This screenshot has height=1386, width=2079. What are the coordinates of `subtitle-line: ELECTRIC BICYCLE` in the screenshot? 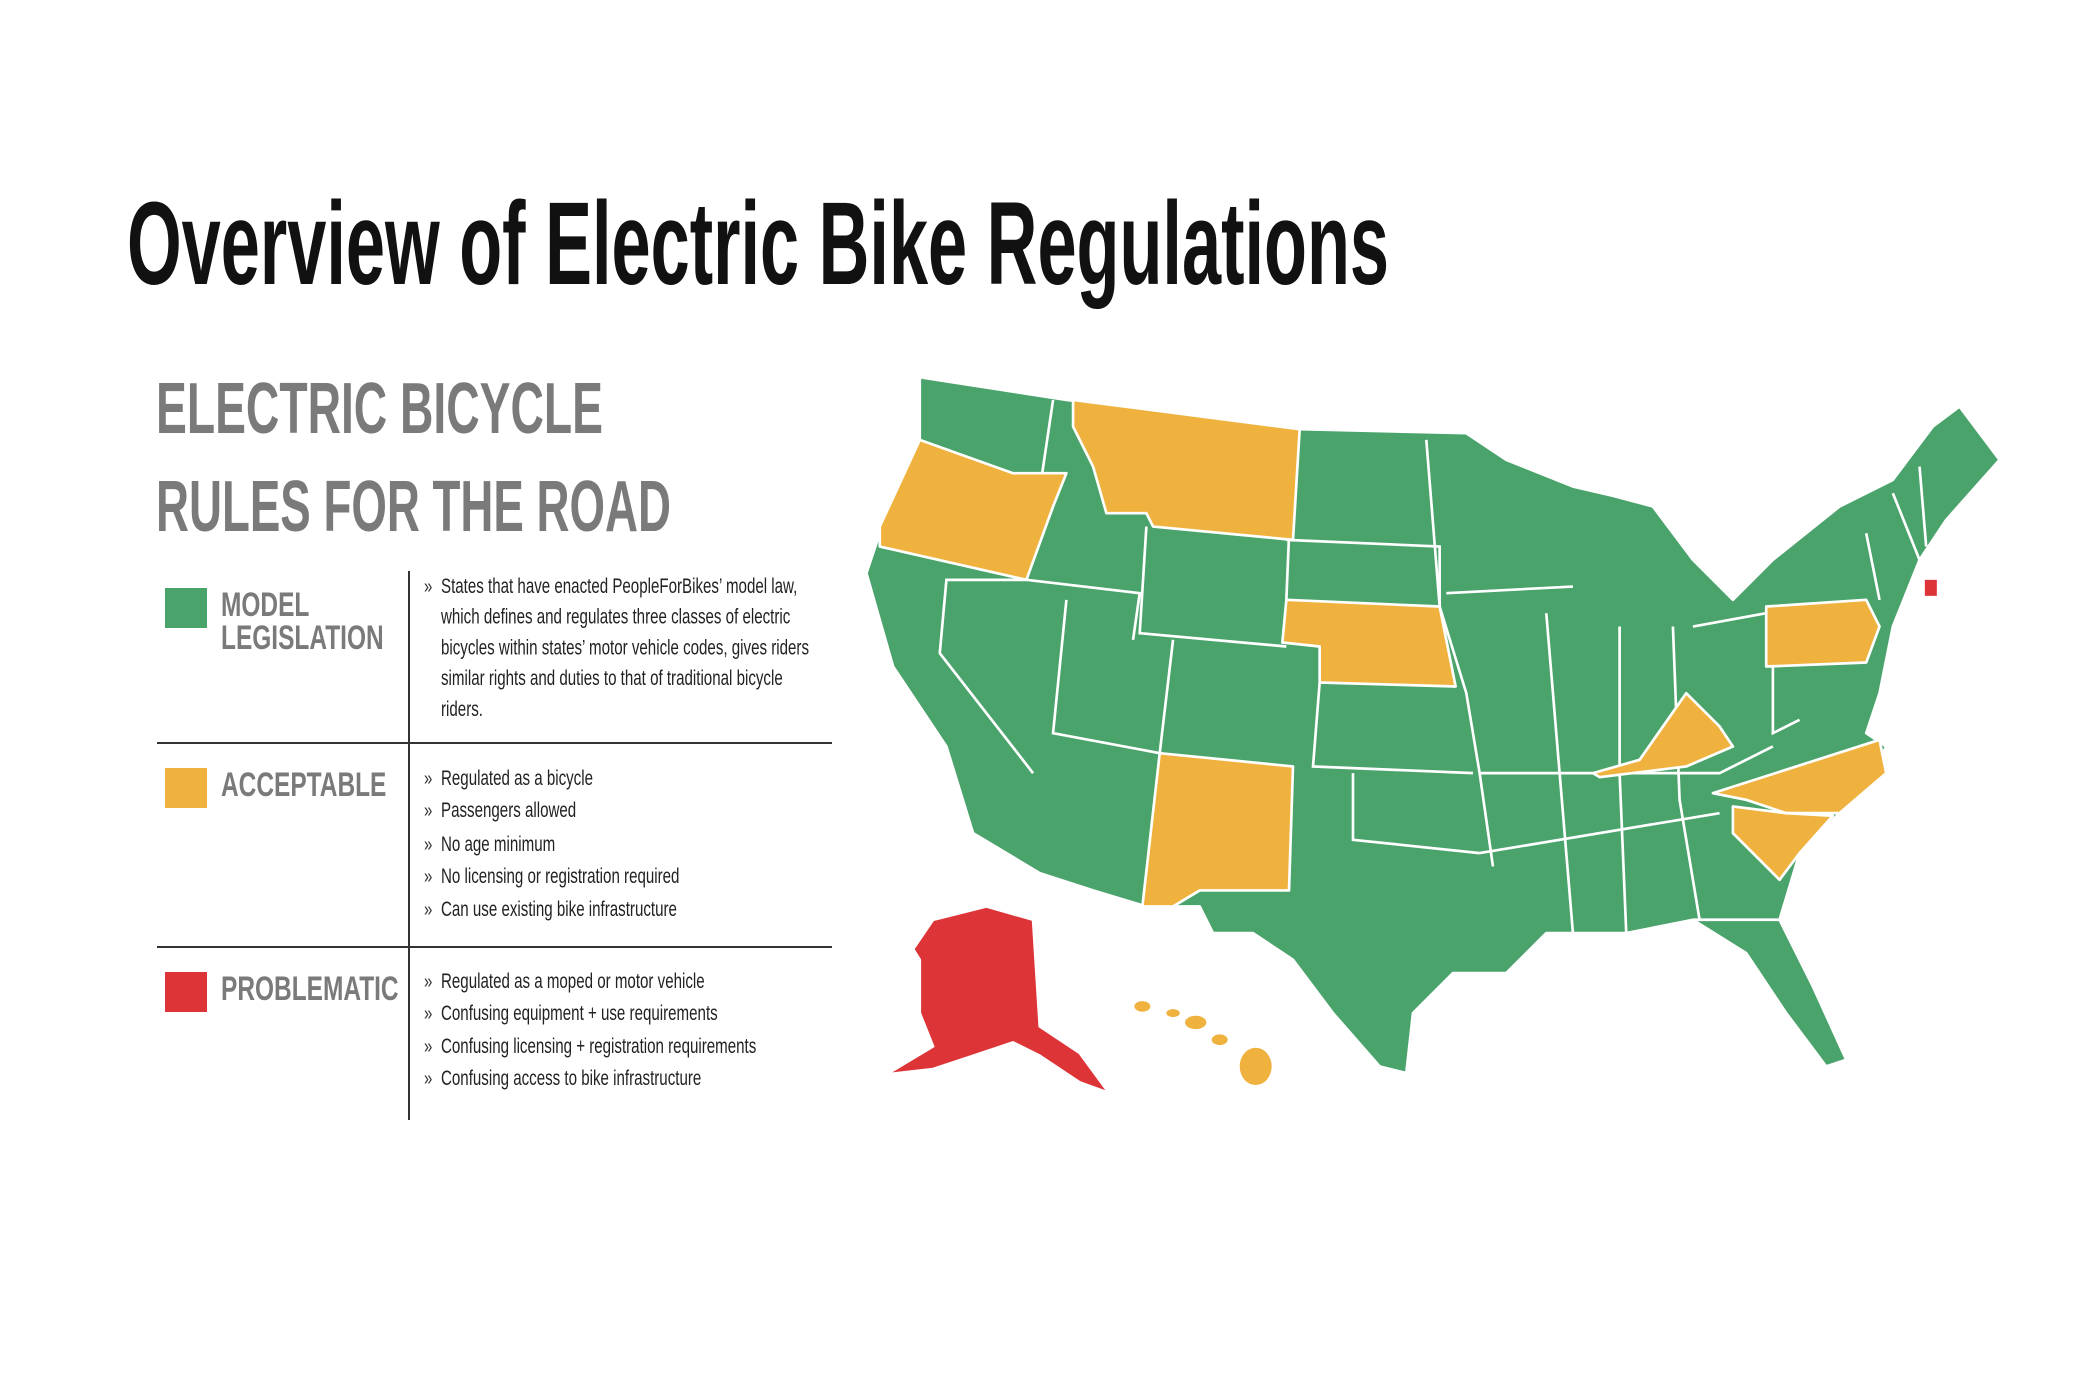 It's located at (379, 409).